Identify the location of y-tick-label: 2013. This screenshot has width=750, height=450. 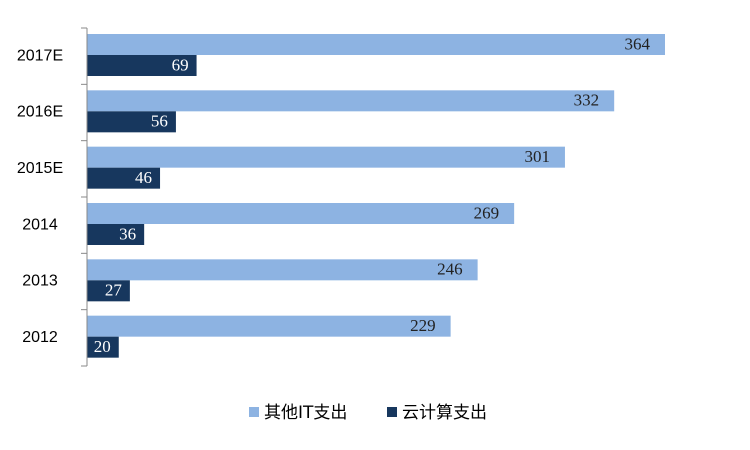
(40, 281).